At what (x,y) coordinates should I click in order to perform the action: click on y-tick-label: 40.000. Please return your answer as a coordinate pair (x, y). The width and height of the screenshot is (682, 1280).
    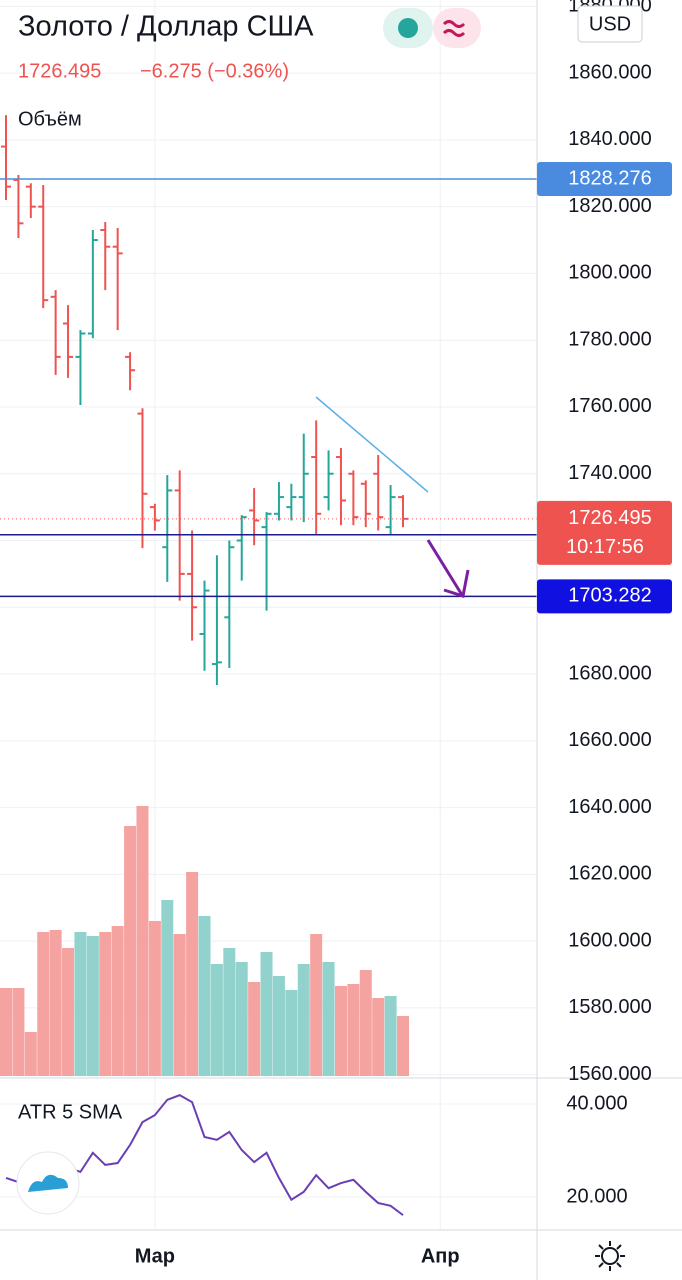
    Looking at the image, I should click on (596, 1103).